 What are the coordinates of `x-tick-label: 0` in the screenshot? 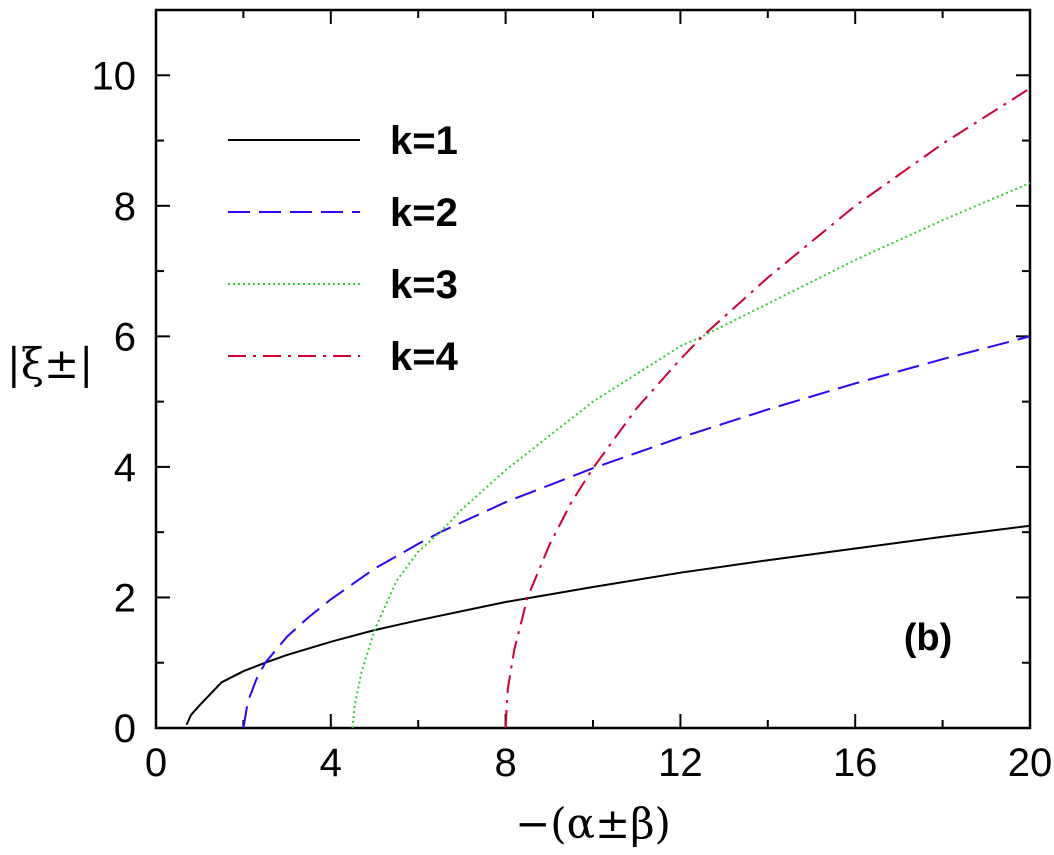 It's located at (156, 763).